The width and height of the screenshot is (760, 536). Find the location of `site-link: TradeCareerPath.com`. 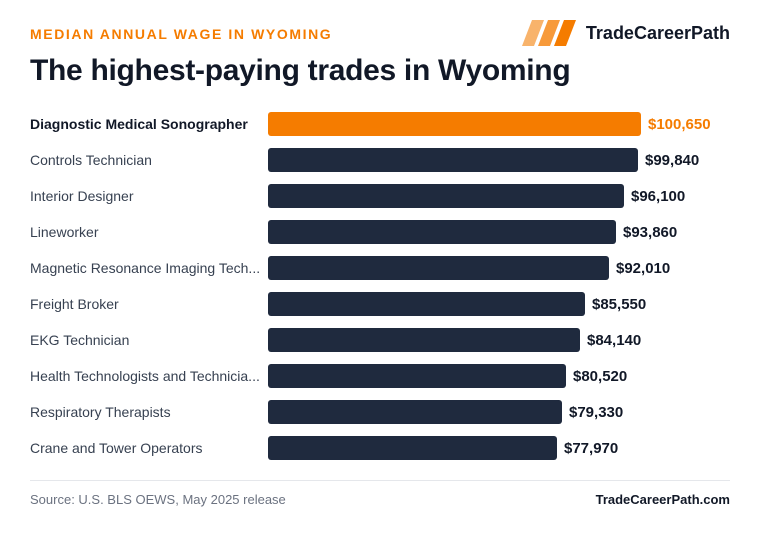

site-link: TradeCareerPath.com is located at coordinates (662, 499).